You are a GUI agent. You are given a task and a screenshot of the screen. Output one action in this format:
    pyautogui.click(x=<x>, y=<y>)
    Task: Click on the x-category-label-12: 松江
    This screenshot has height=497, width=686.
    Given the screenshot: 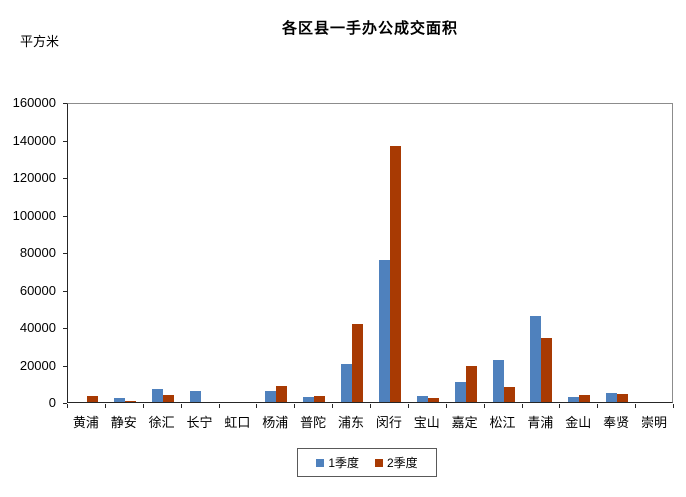 What is the action you would take?
    pyautogui.click(x=502, y=422)
    